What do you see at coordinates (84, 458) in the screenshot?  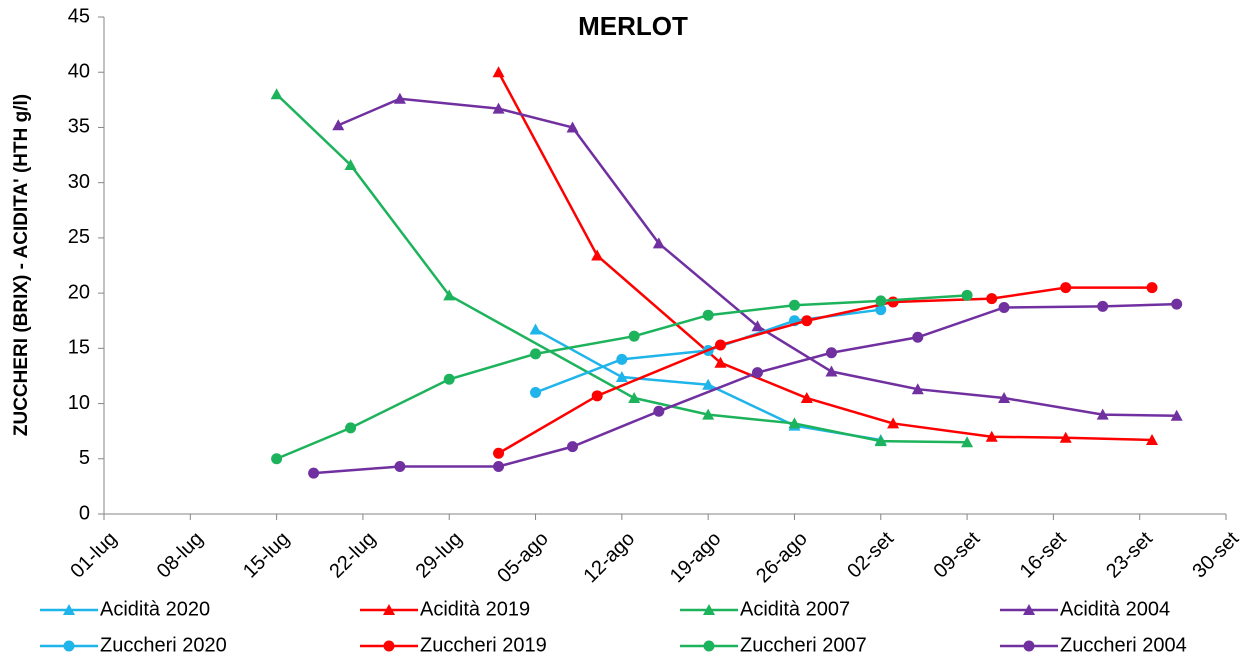 I see `y-tick-label: 5` at bounding box center [84, 458].